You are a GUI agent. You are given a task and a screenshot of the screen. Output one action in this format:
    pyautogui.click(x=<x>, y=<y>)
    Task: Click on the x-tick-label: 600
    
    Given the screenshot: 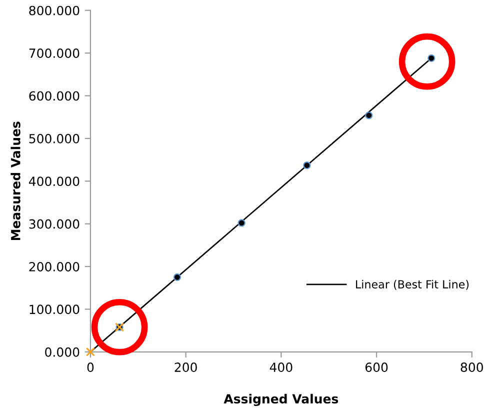 What is the action you would take?
    pyautogui.click(x=376, y=367)
    